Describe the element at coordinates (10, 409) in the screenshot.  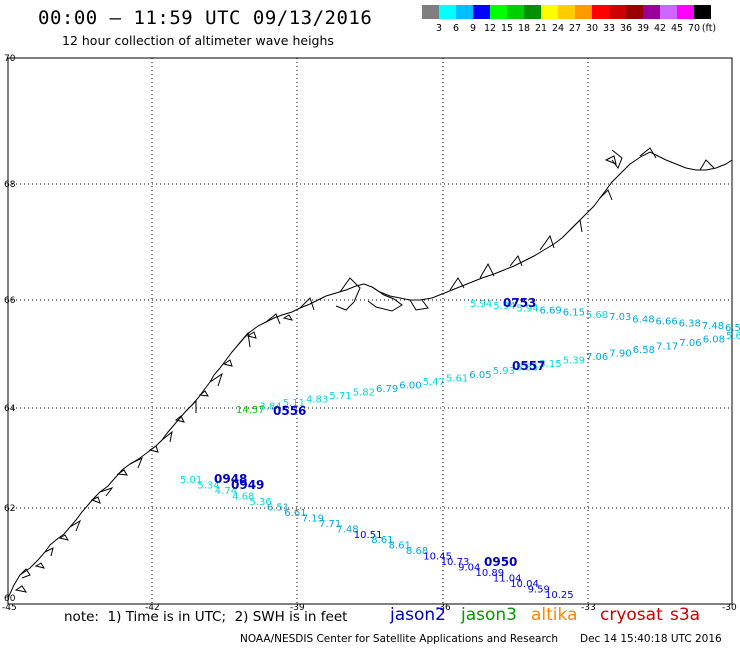
I see `lat-label-64: 64` at that location.